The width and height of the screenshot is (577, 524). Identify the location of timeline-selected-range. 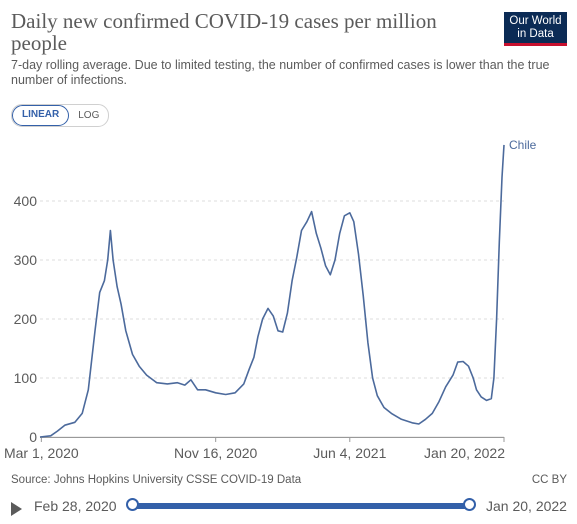
(301, 506).